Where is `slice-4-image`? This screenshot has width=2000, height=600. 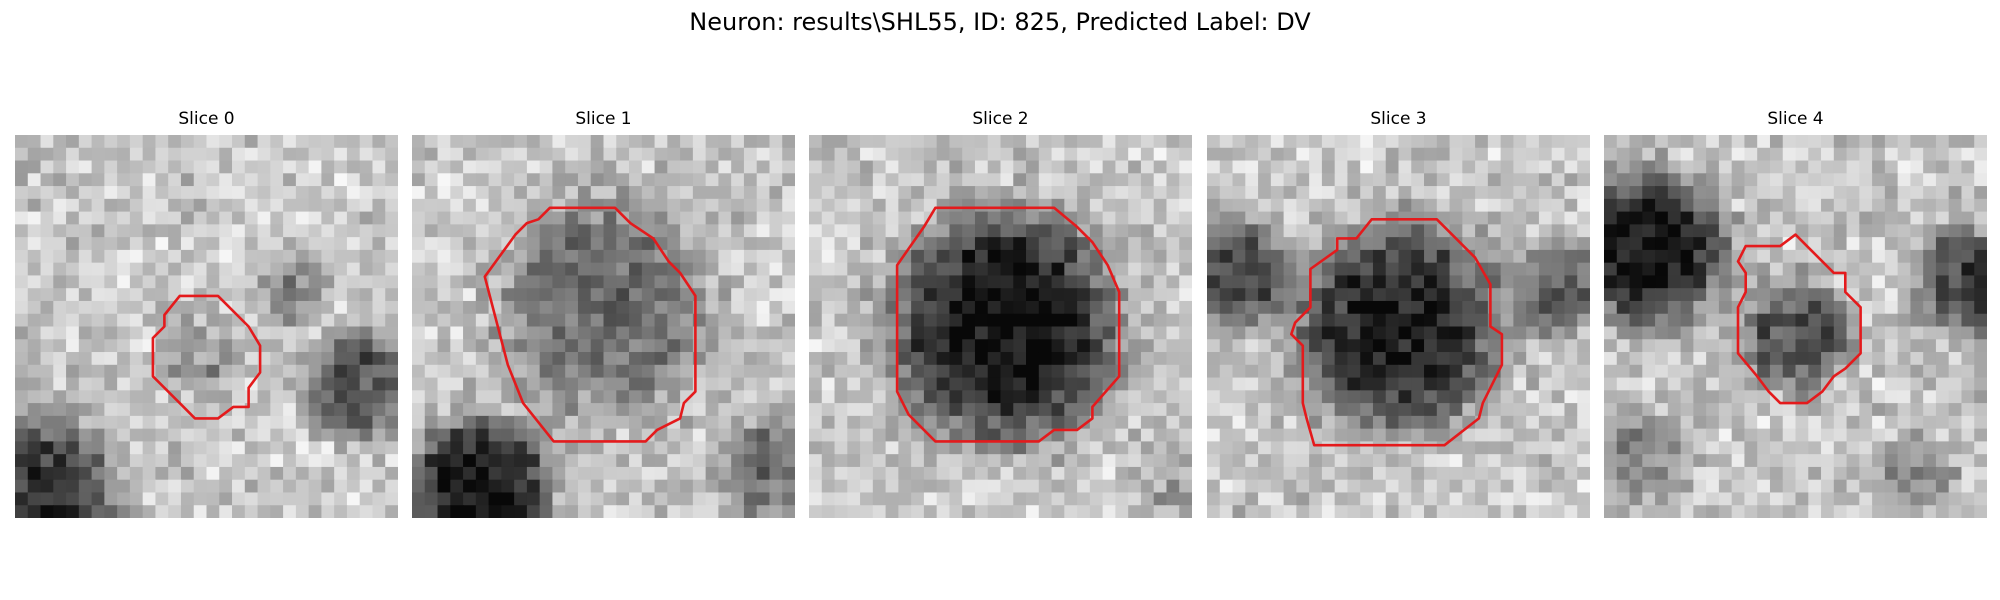
slice-4-image is located at coordinates (1795, 326).